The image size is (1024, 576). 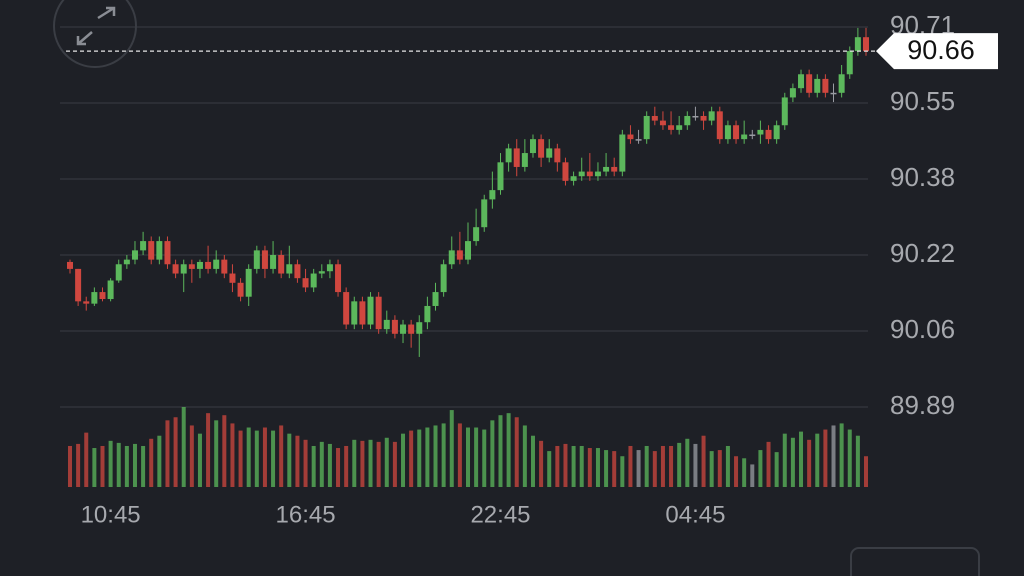 I want to click on x-tick-label: 22:45, so click(x=500, y=514).